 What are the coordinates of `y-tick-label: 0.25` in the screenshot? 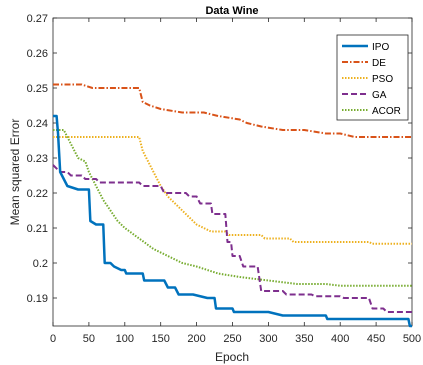 It's located at (37, 89).